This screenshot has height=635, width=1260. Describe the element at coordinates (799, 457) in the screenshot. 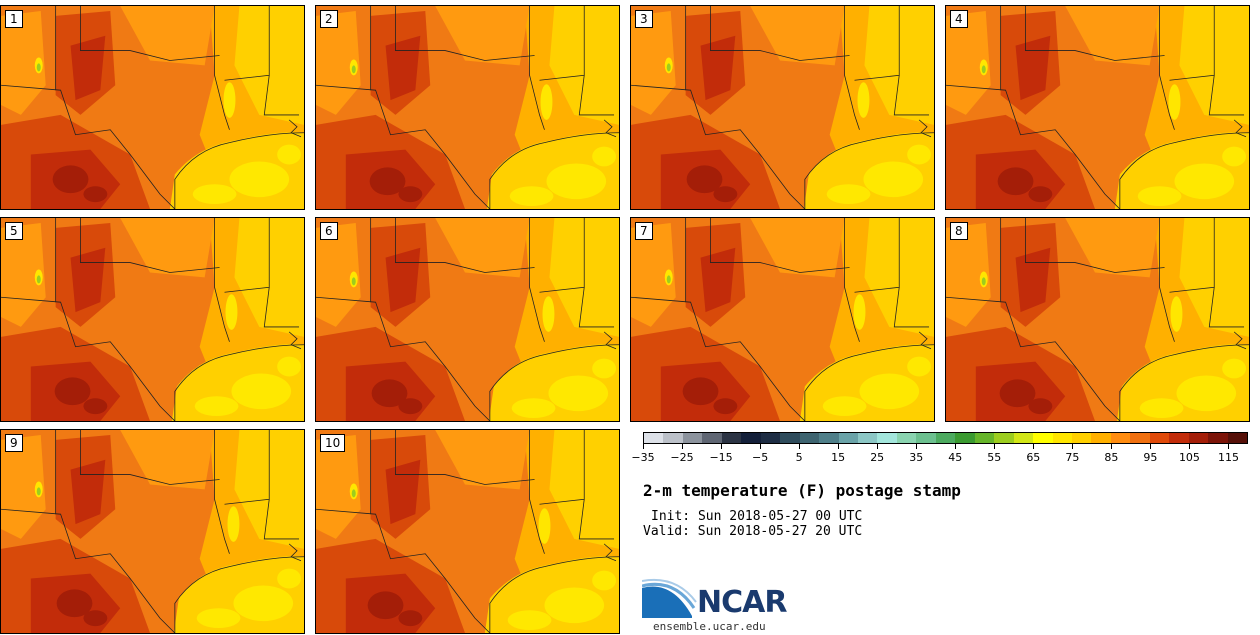

I see `colorbar-tick-label: 5` at that location.